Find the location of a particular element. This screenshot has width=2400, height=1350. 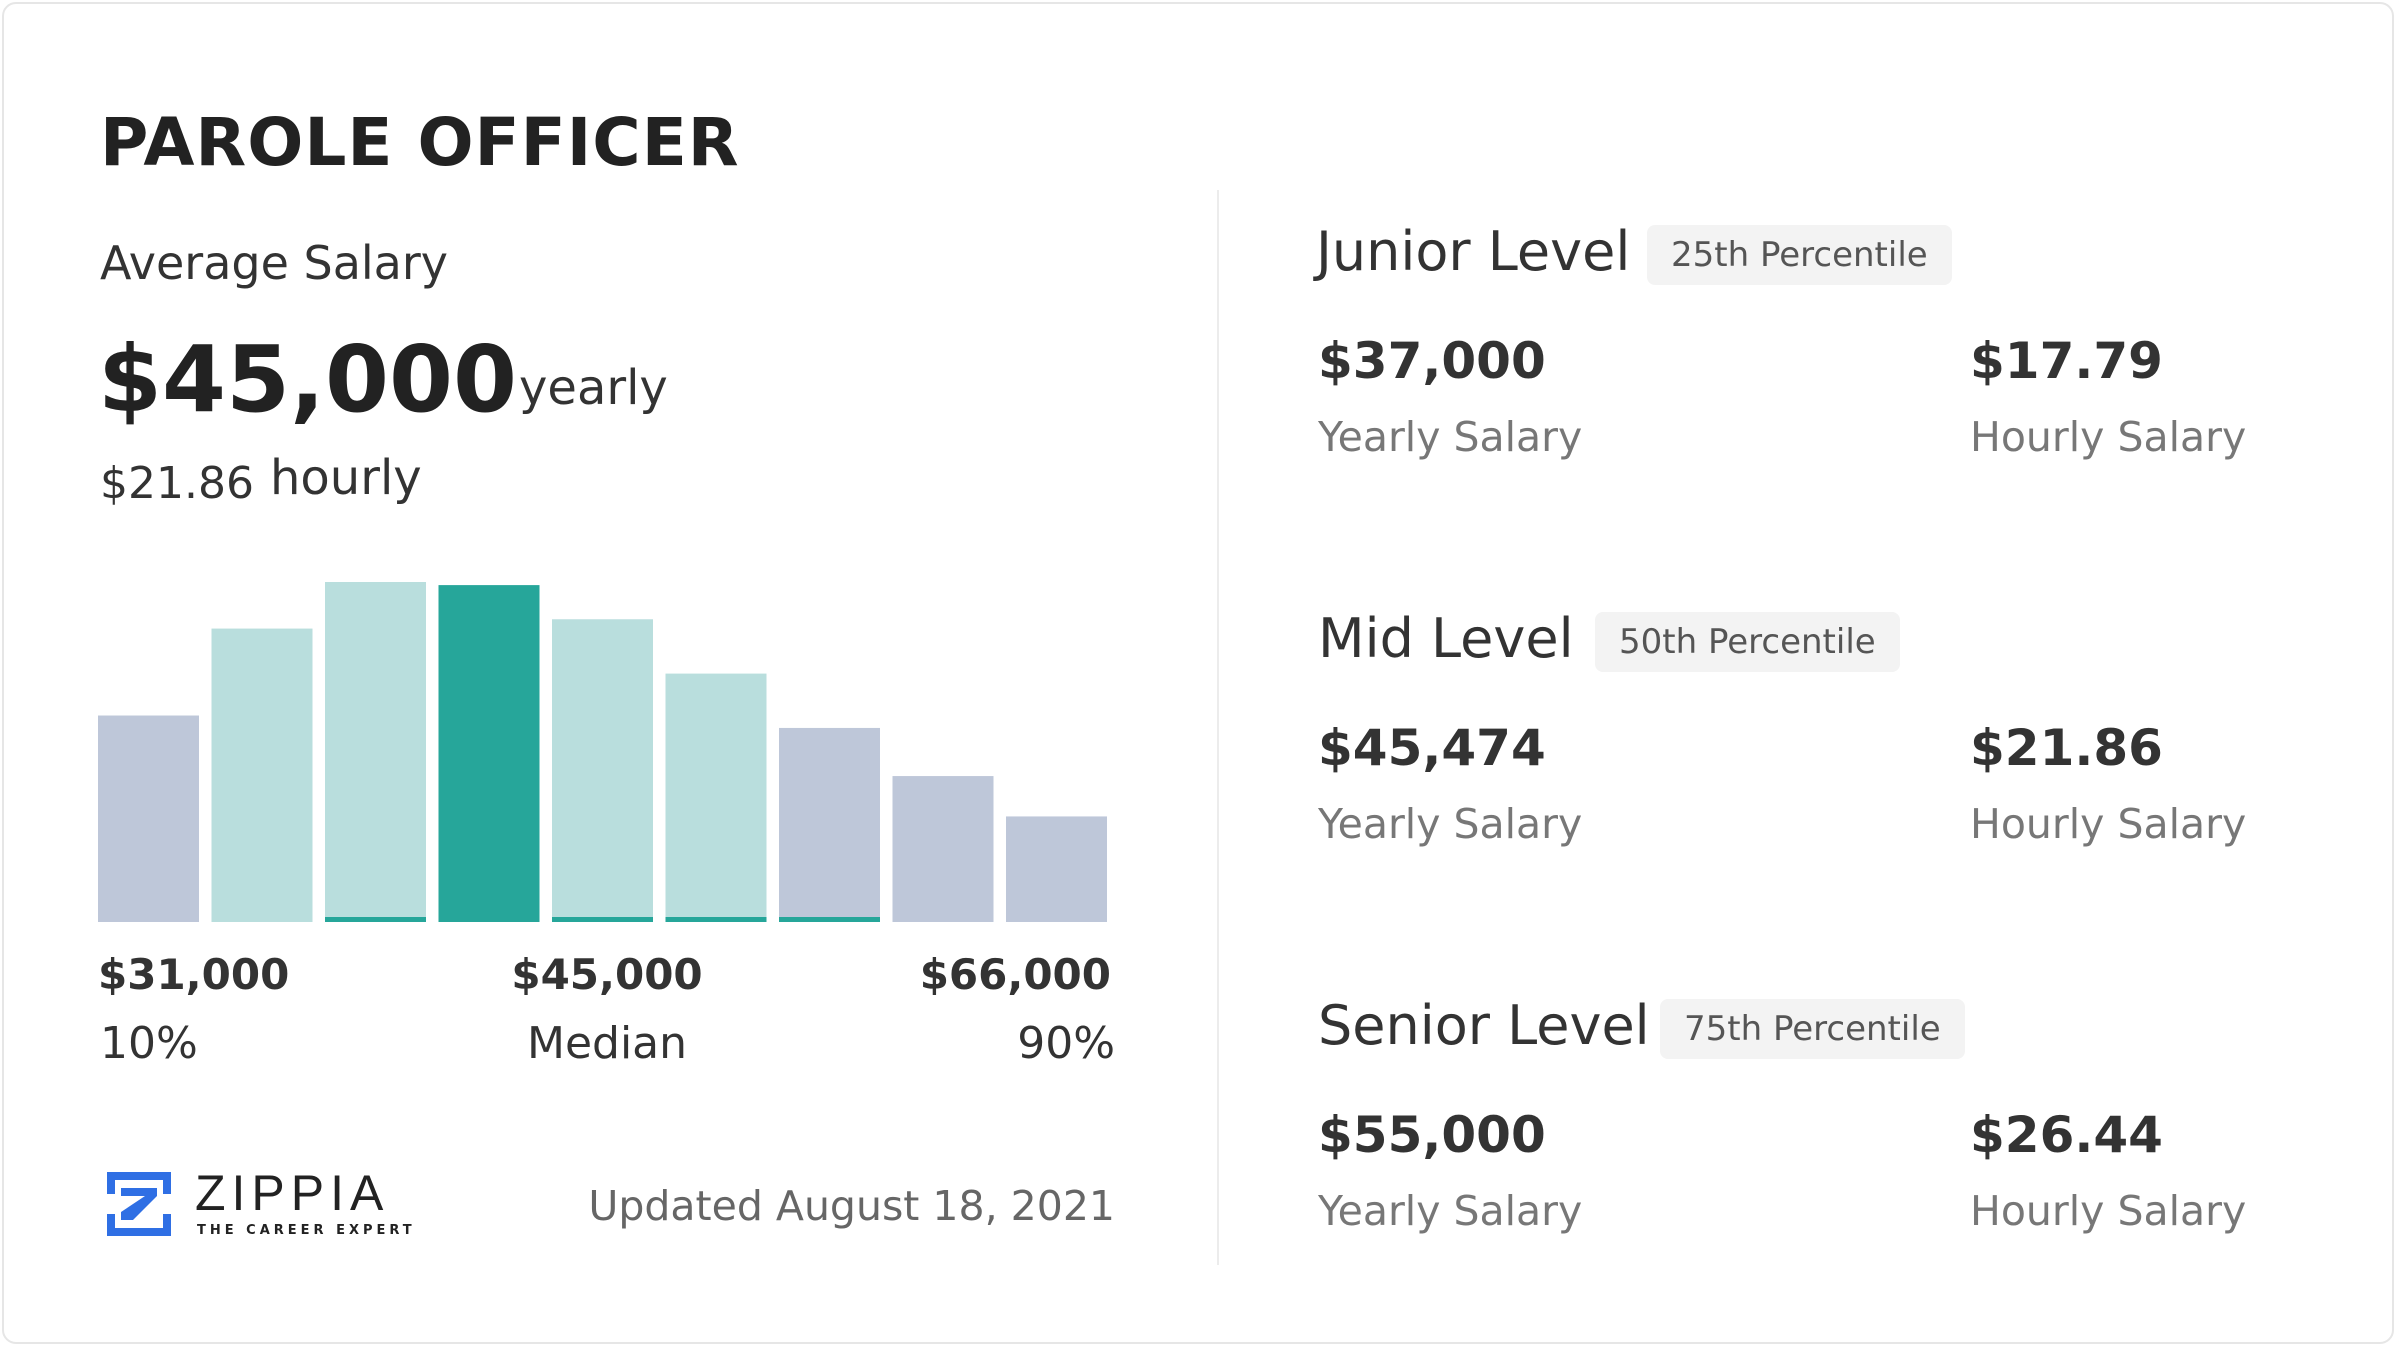

average-hourly-salary: $21.86 is located at coordinates (177, 483).